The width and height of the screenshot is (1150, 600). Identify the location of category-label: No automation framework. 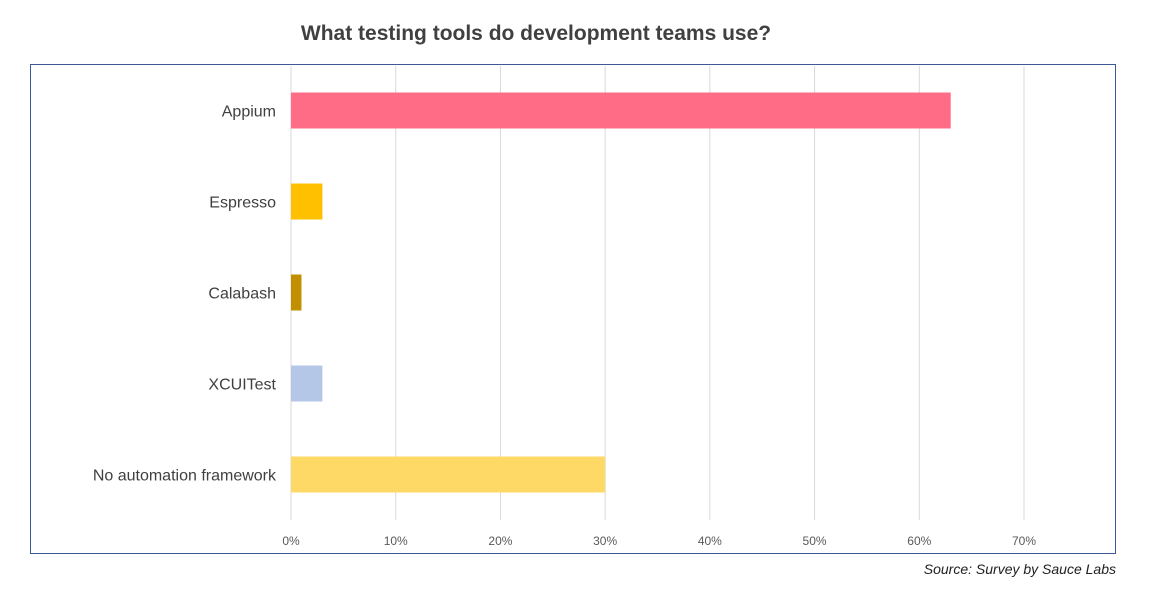
(185, 476).